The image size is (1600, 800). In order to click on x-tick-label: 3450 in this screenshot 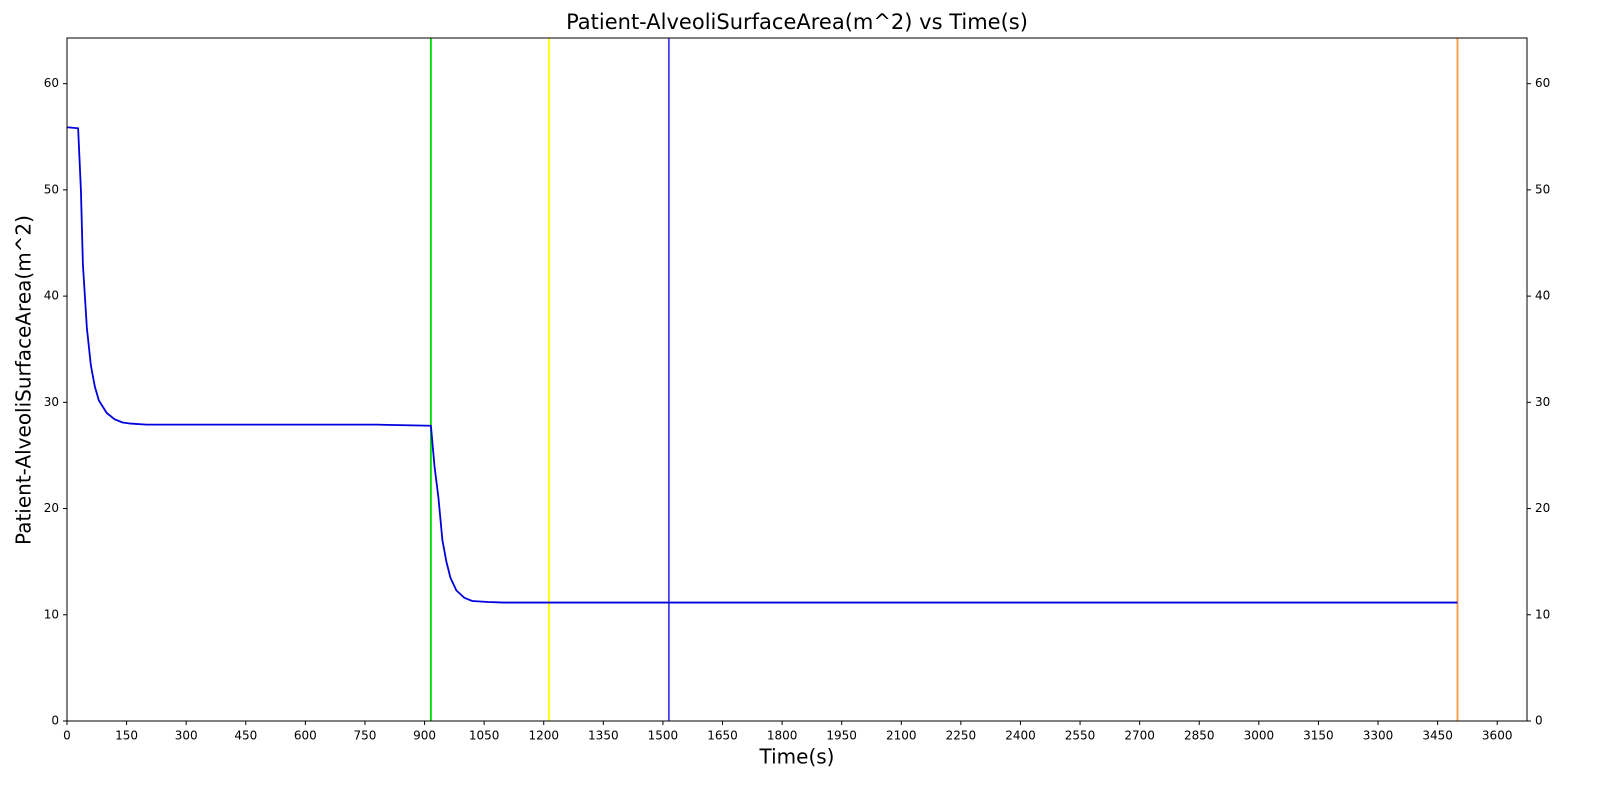, I will do `click(1437, 736)`.